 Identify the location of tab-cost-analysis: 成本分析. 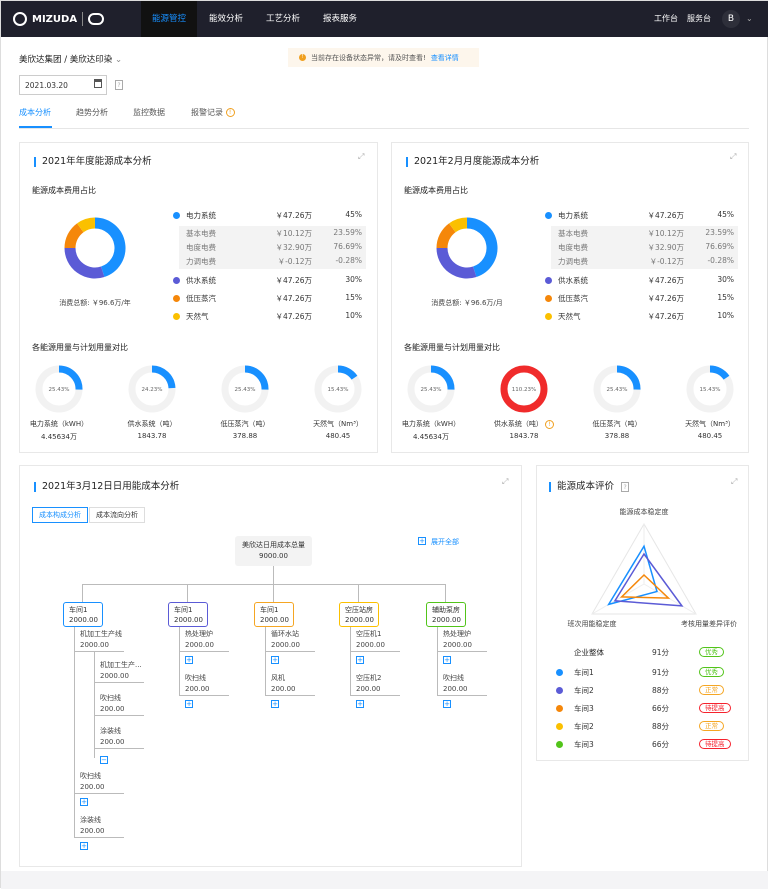
(35, 112).